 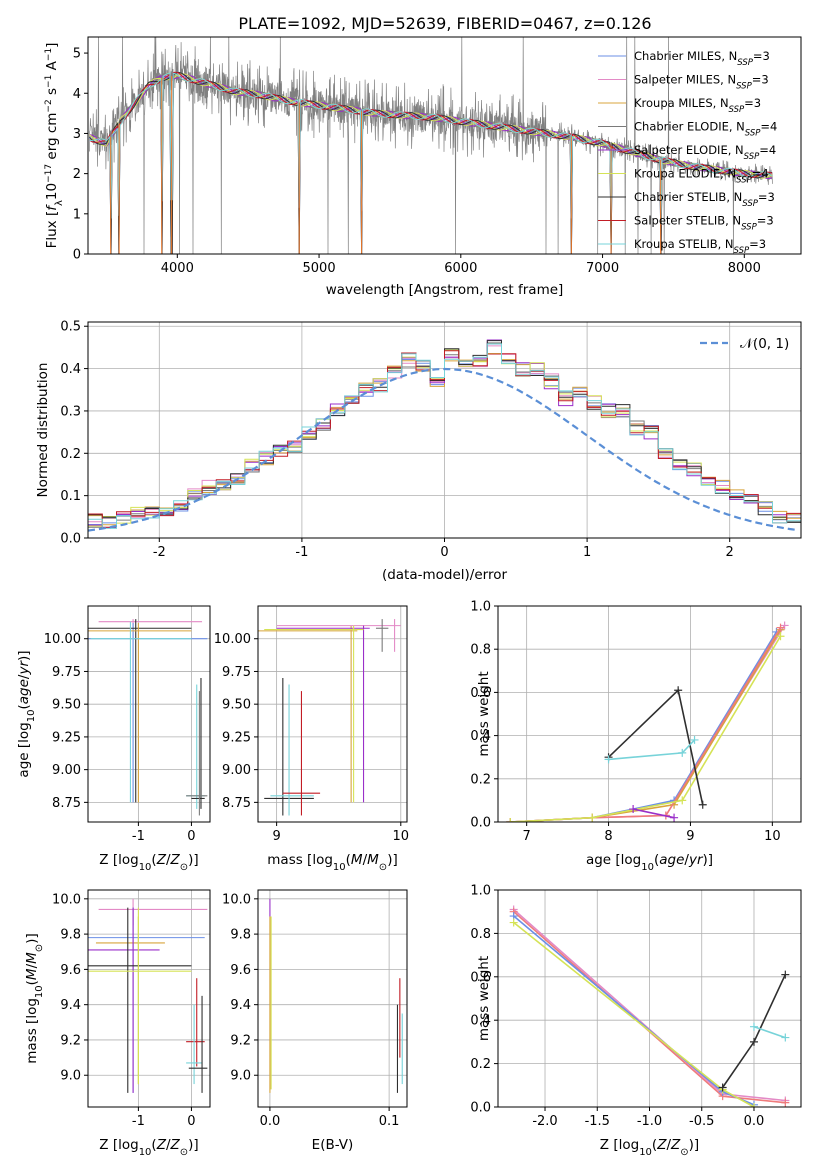 What do you see at coordinates (319, 268) in the screenshot?
I see `x-tick-label: 5000` at bounding box center [319, 268].